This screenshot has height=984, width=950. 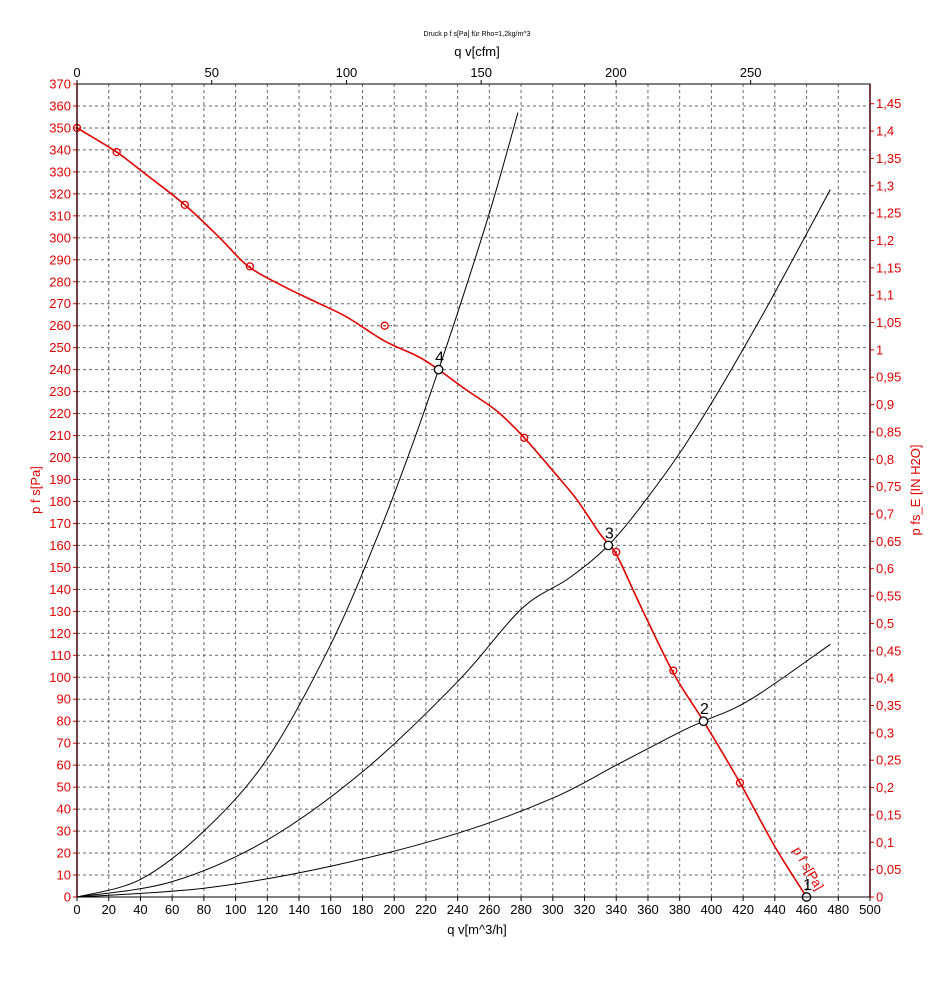 What do you see at coordinates (64, 743) in the screenshot?
I see `y-tick-label: 70` at bounding box center [64, 743].